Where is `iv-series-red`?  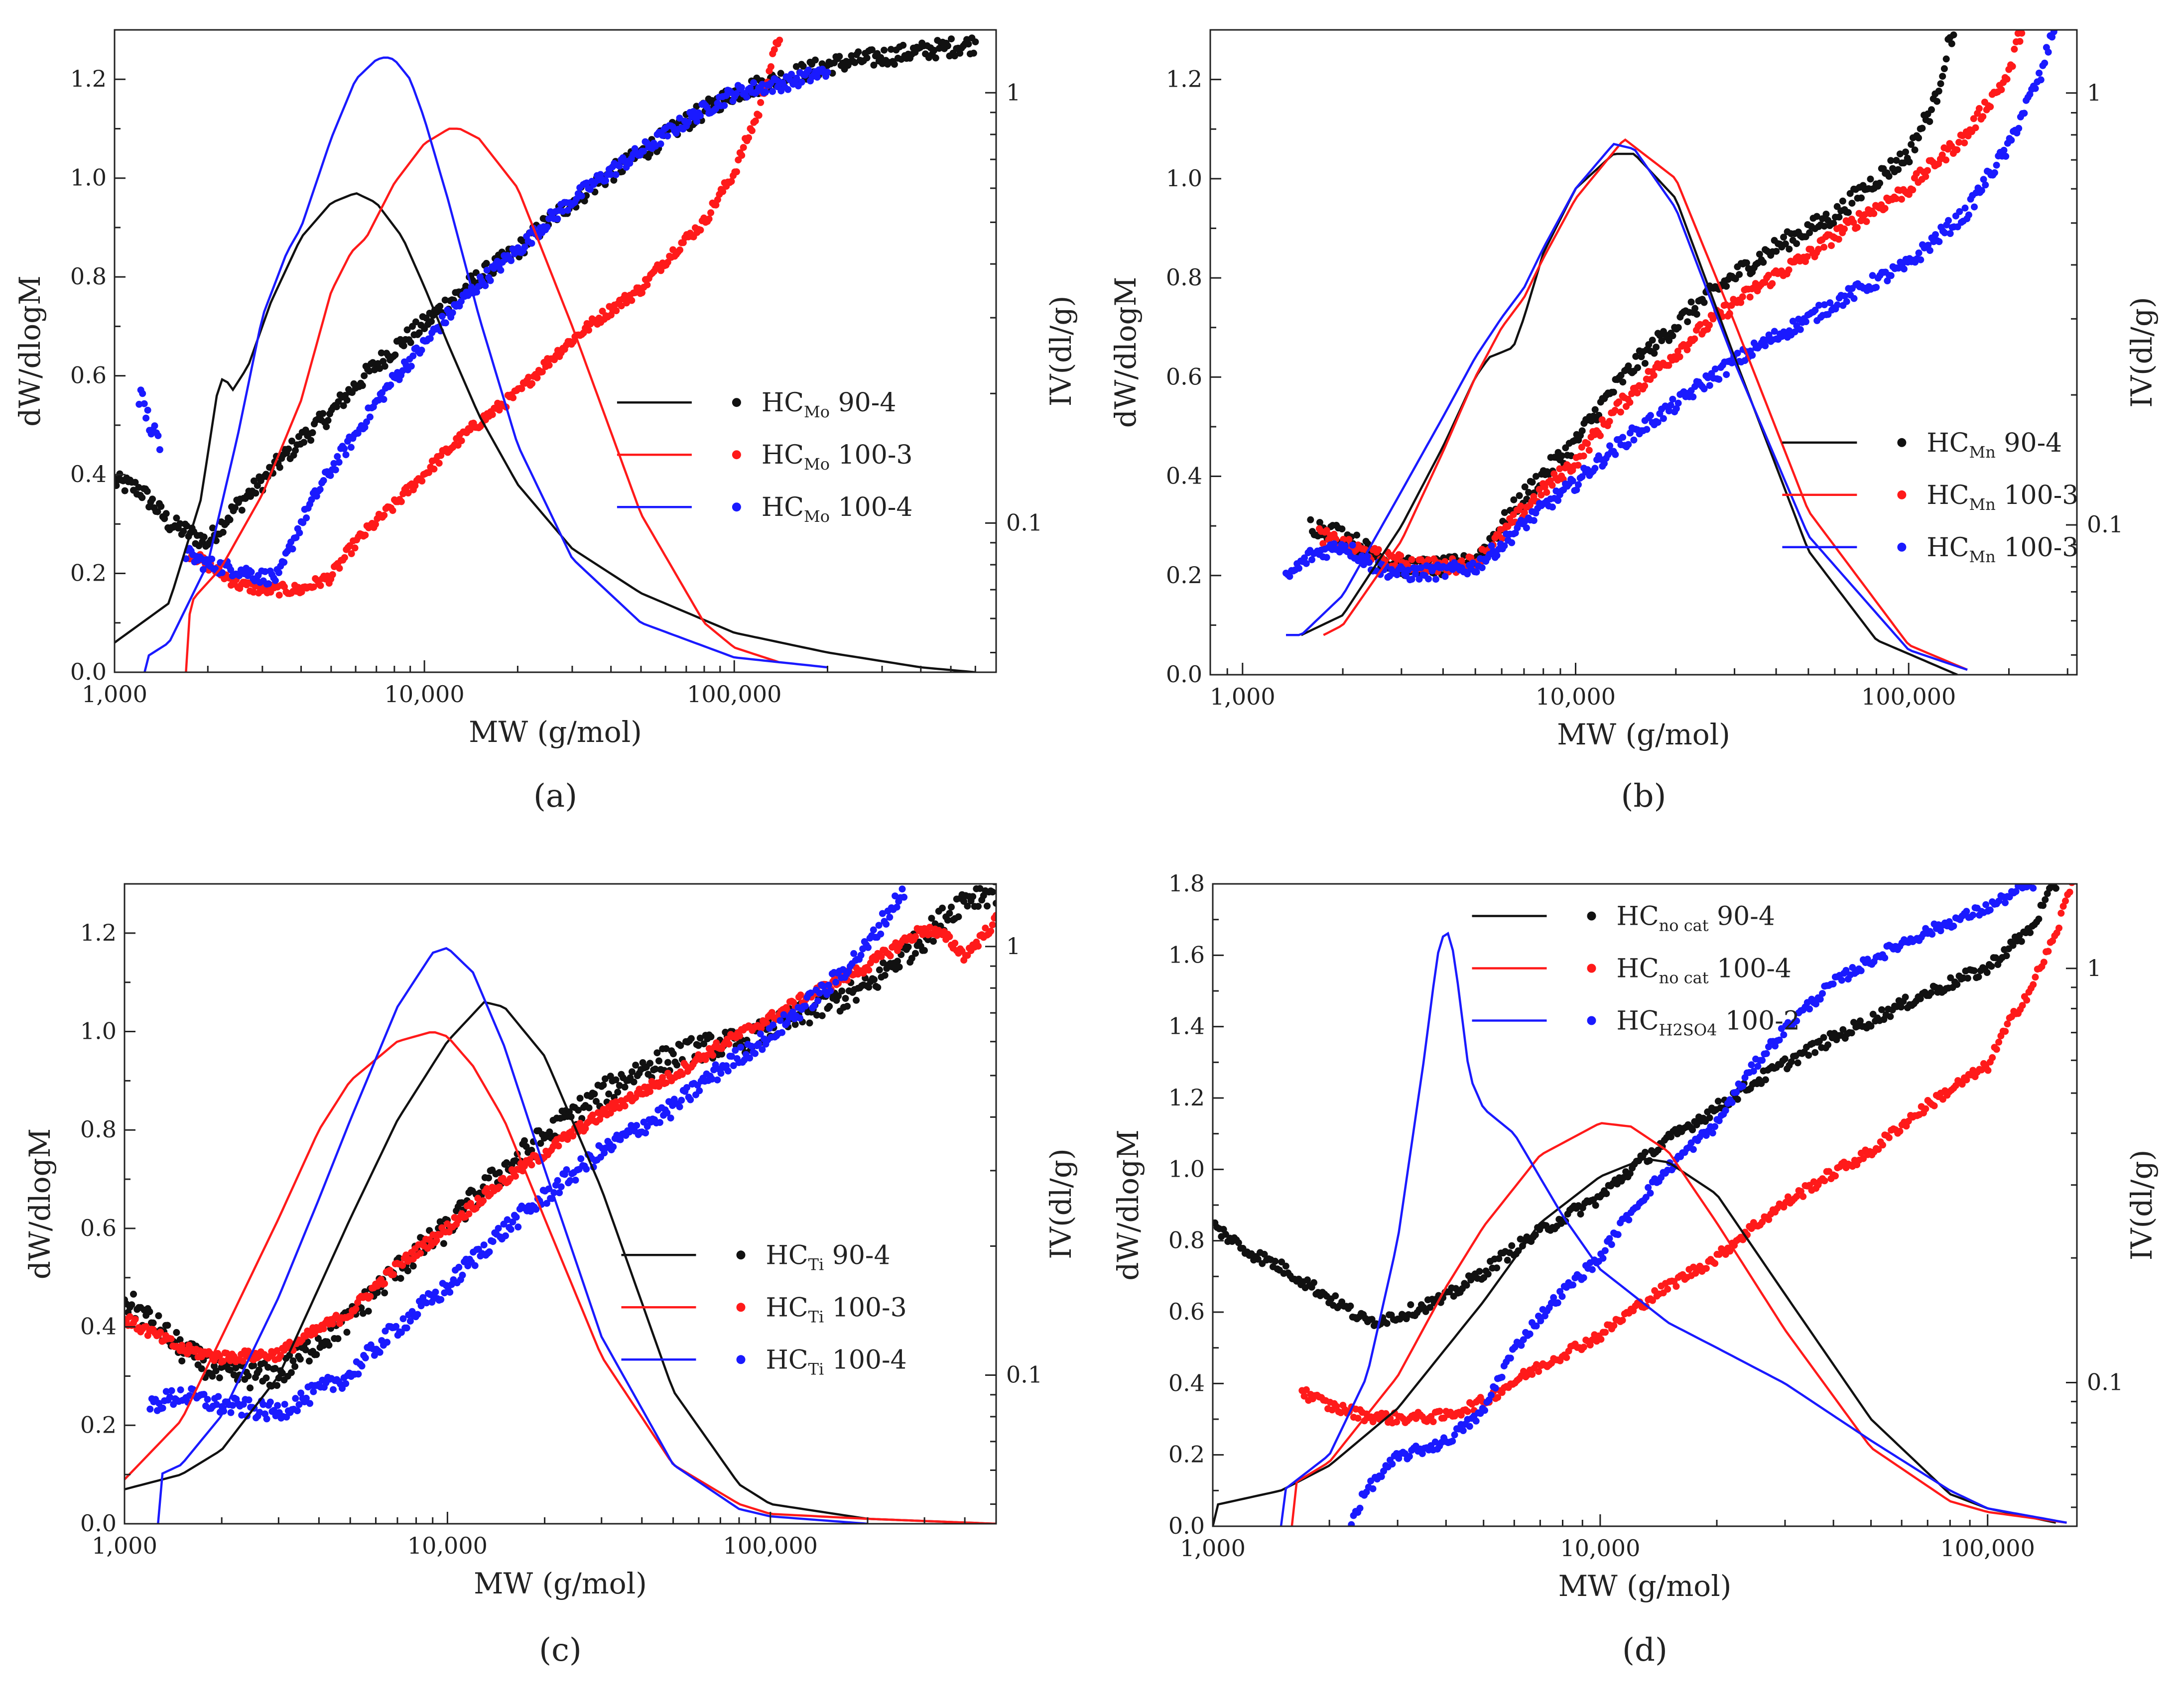
iv-series-red is located at coordinates (484, 317).